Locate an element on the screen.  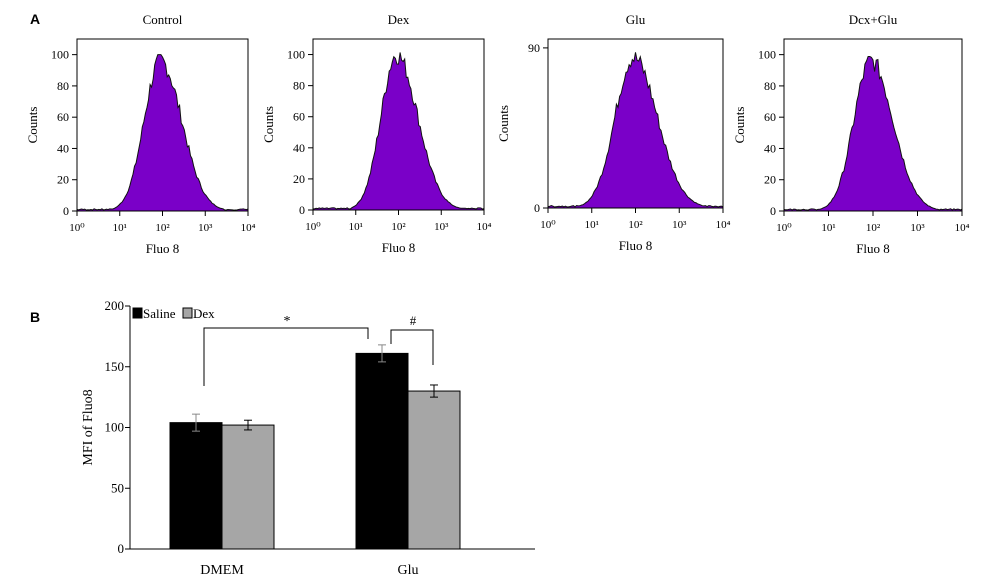
panel-a-label: A is located at coordinates (35, 19).